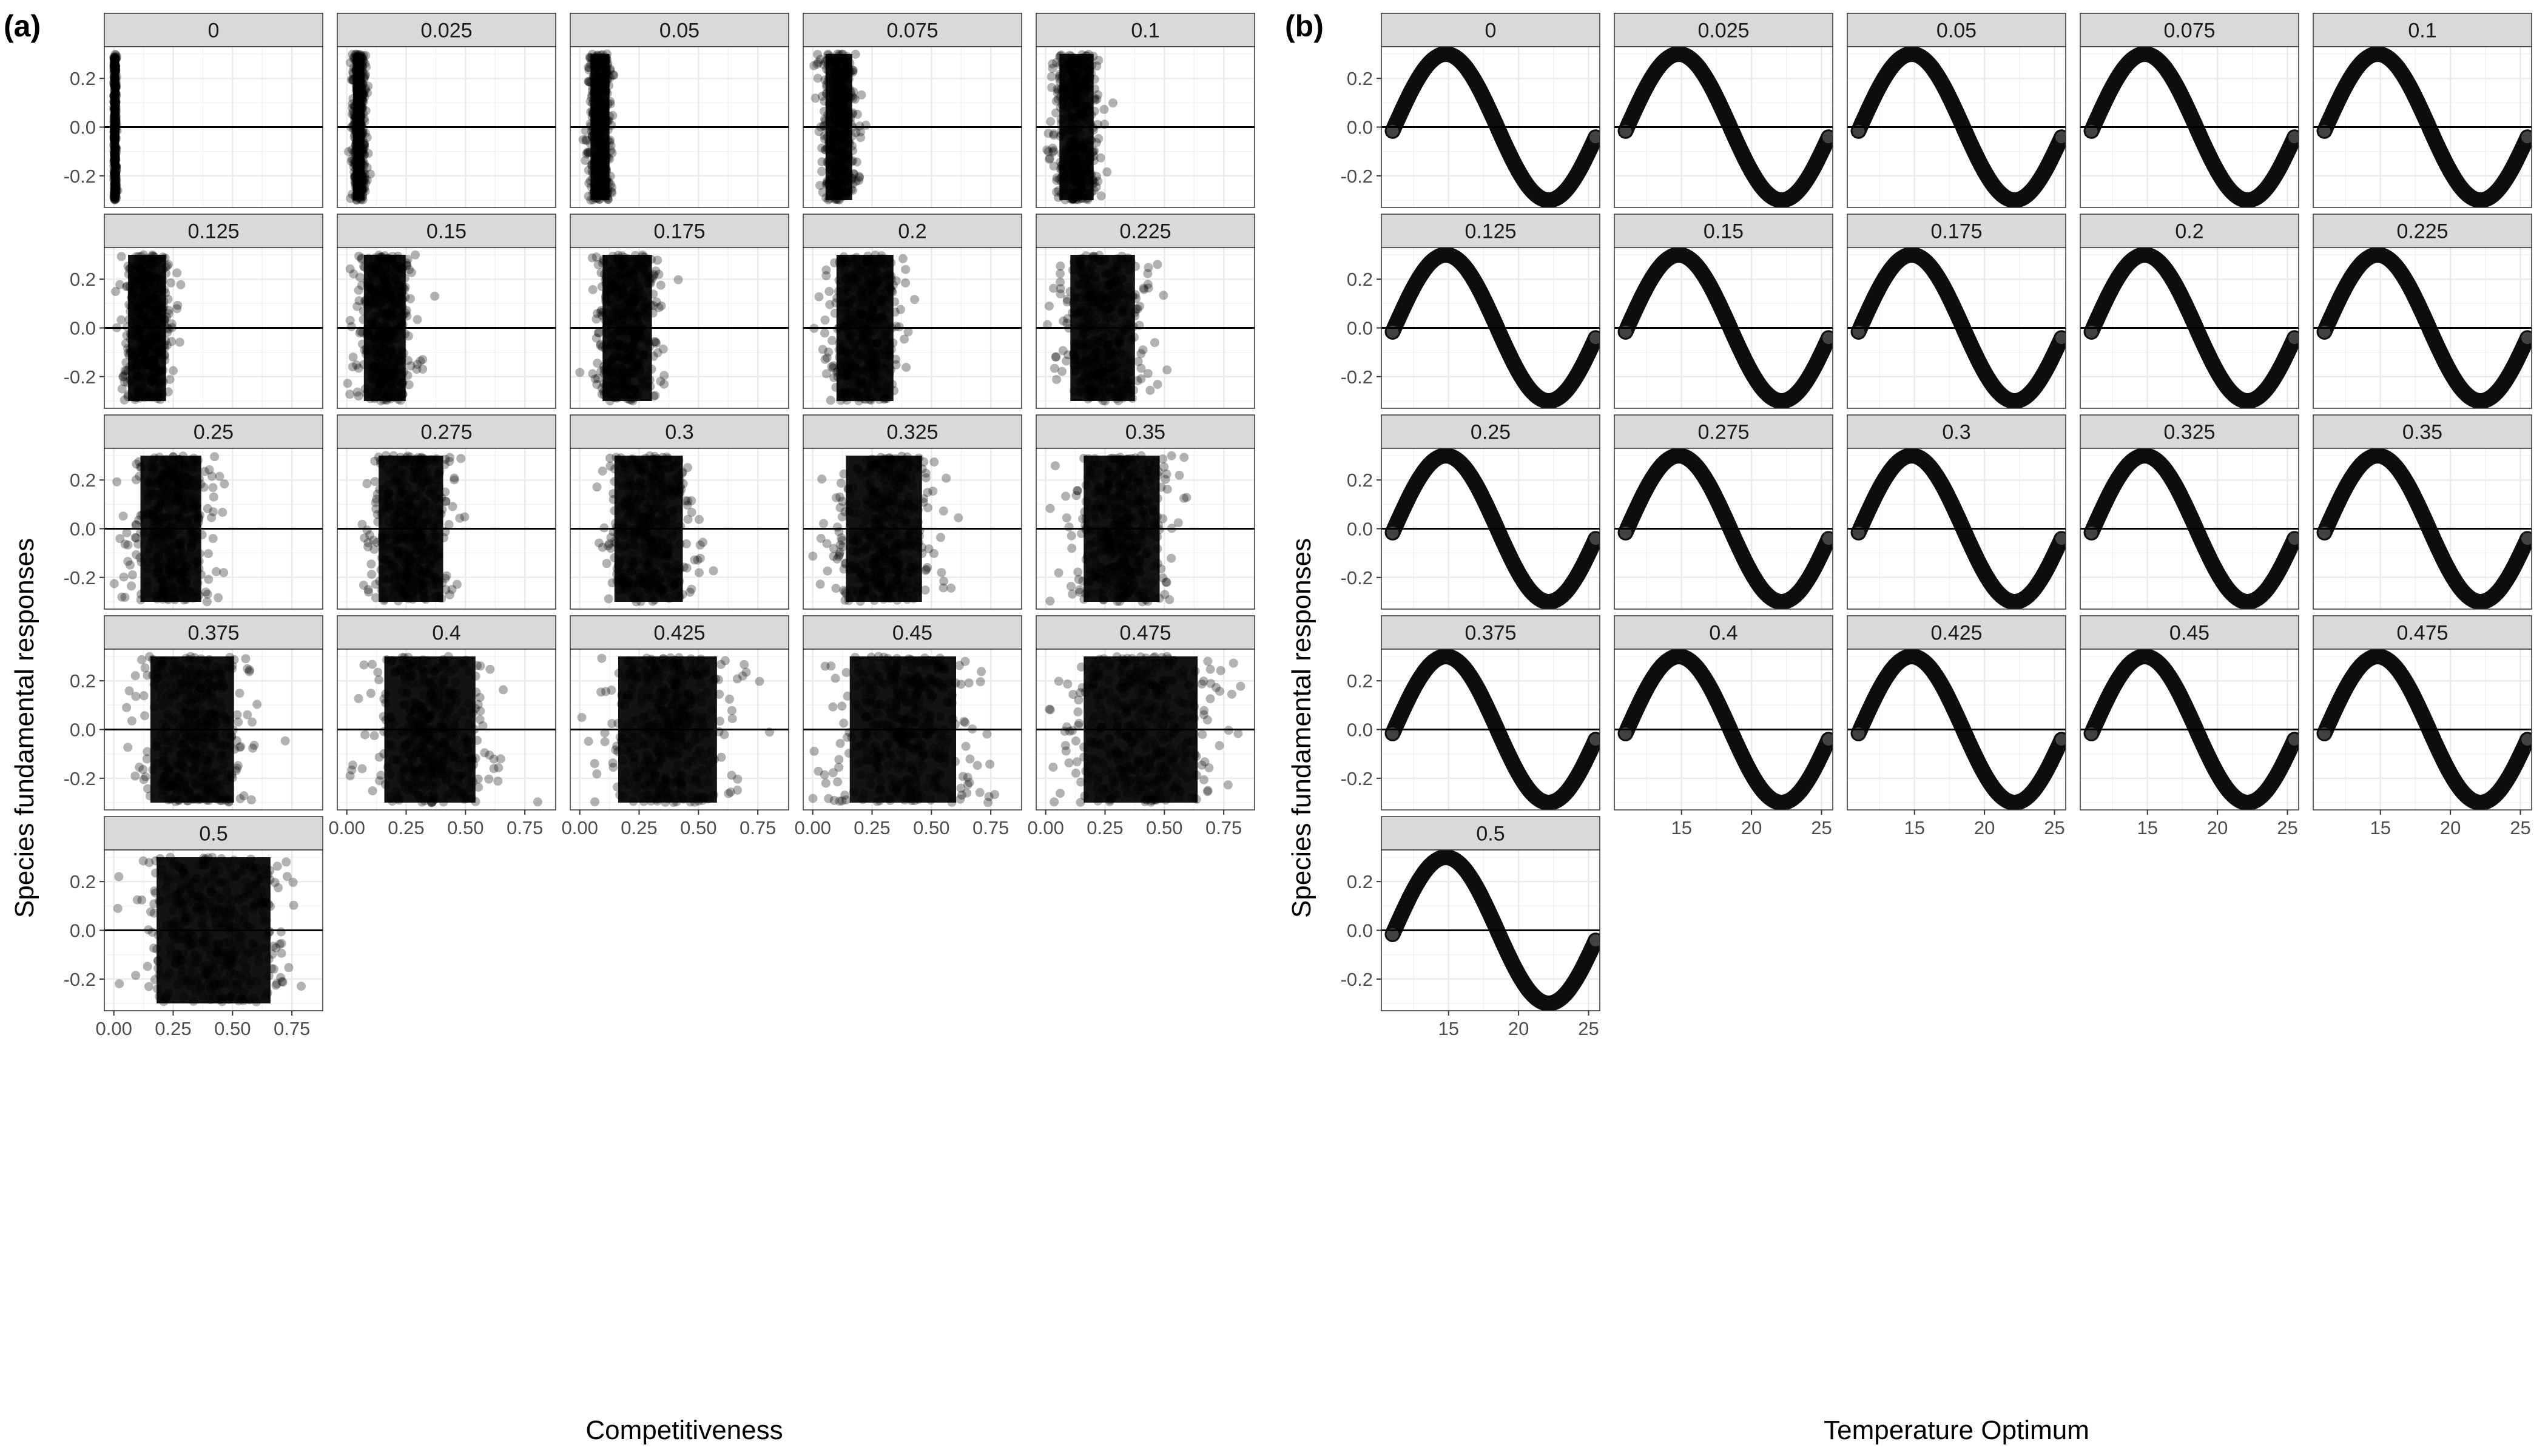  What do you see at coordinates (679, 110) in the screenshot?
I see `panel-a-facet-2: 0.05` at bounding box center [679, 110].